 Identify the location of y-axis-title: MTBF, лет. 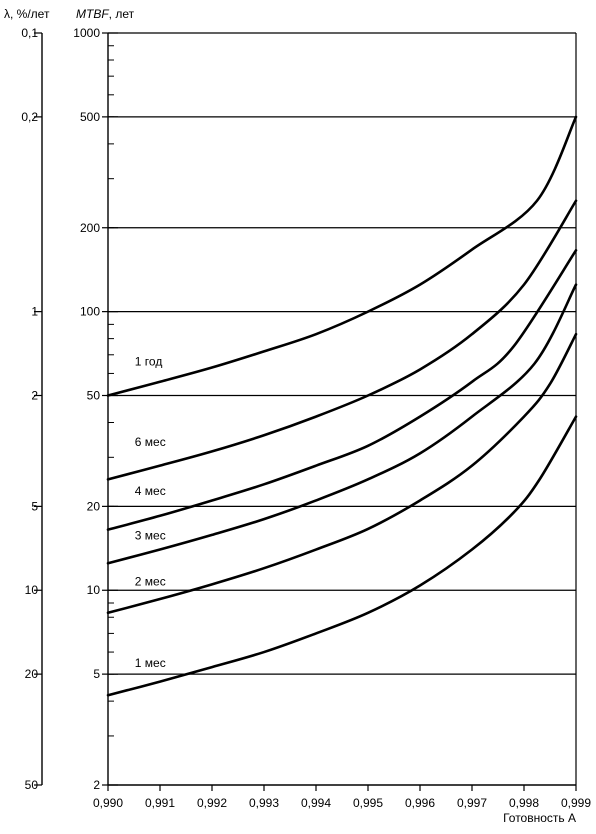
(105, 14).